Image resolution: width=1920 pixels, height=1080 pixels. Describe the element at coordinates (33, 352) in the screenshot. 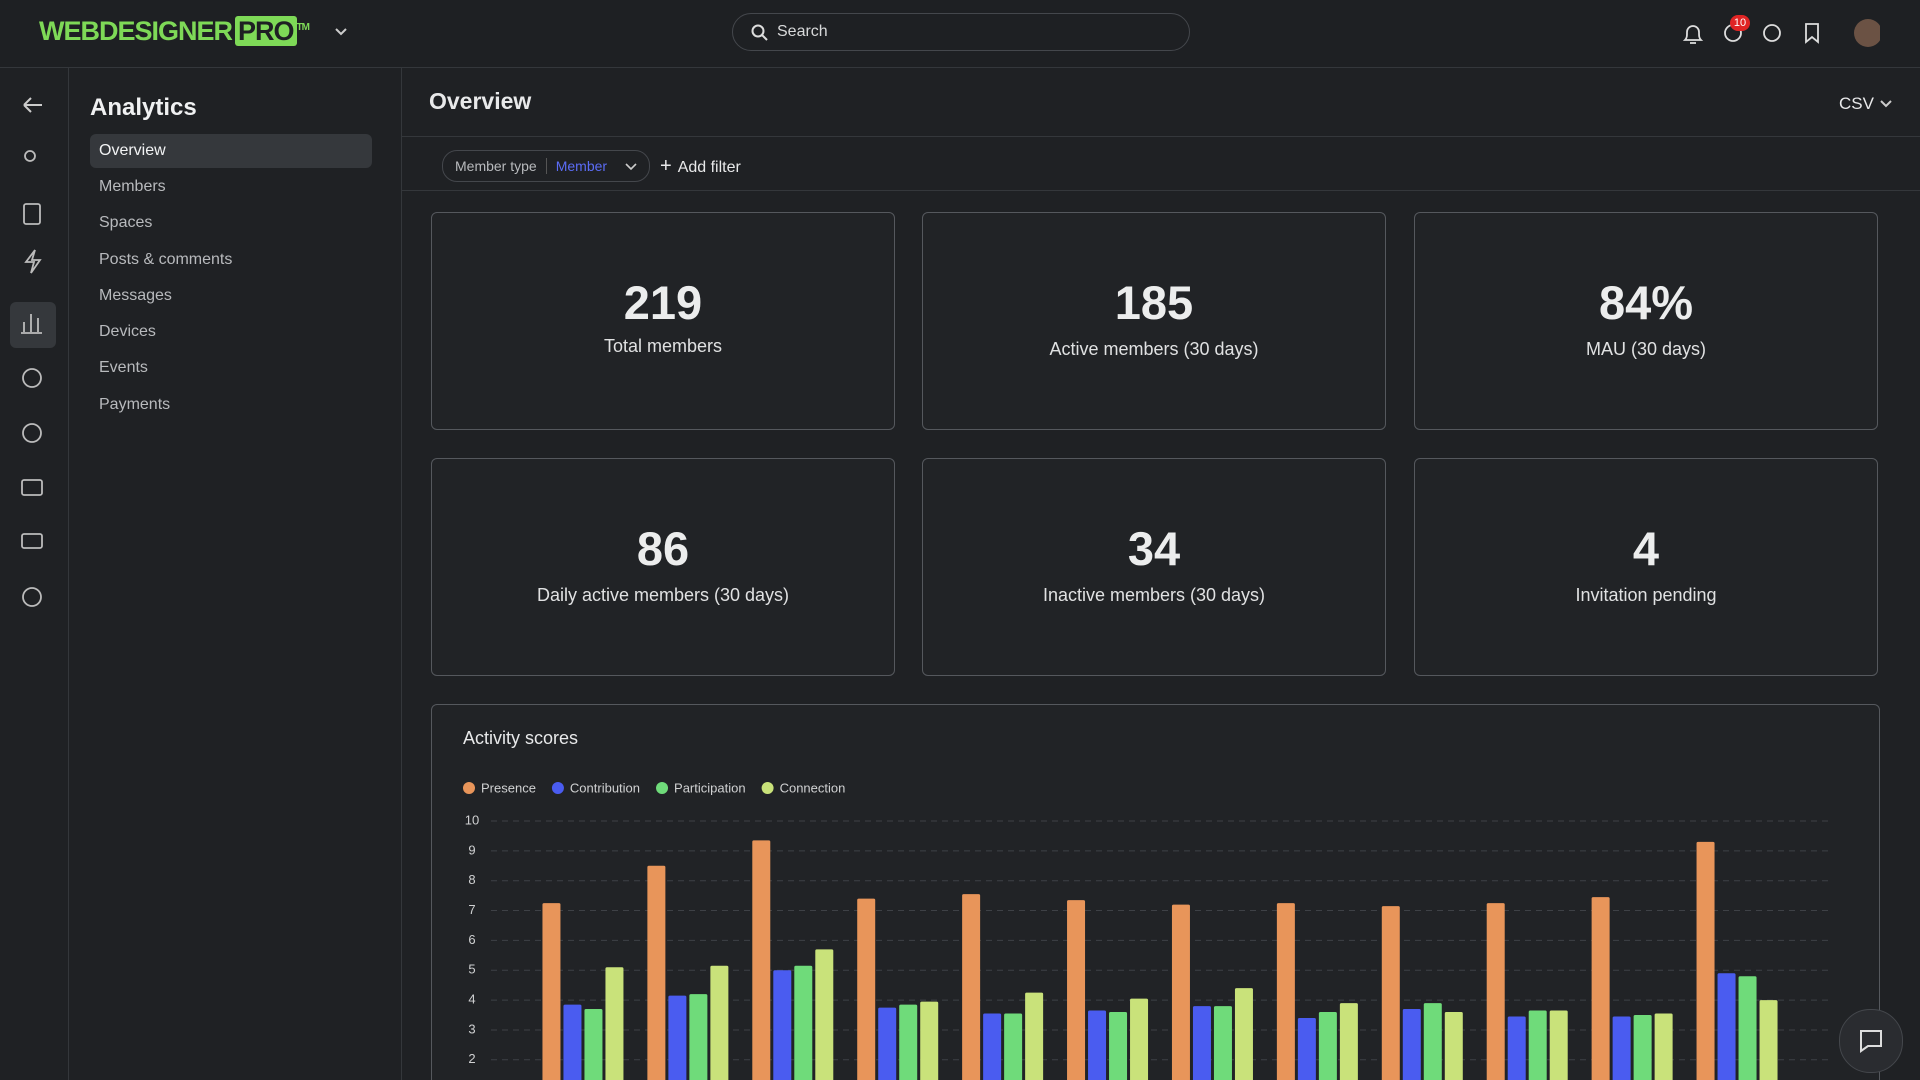

I see `rail-icons` at that location.